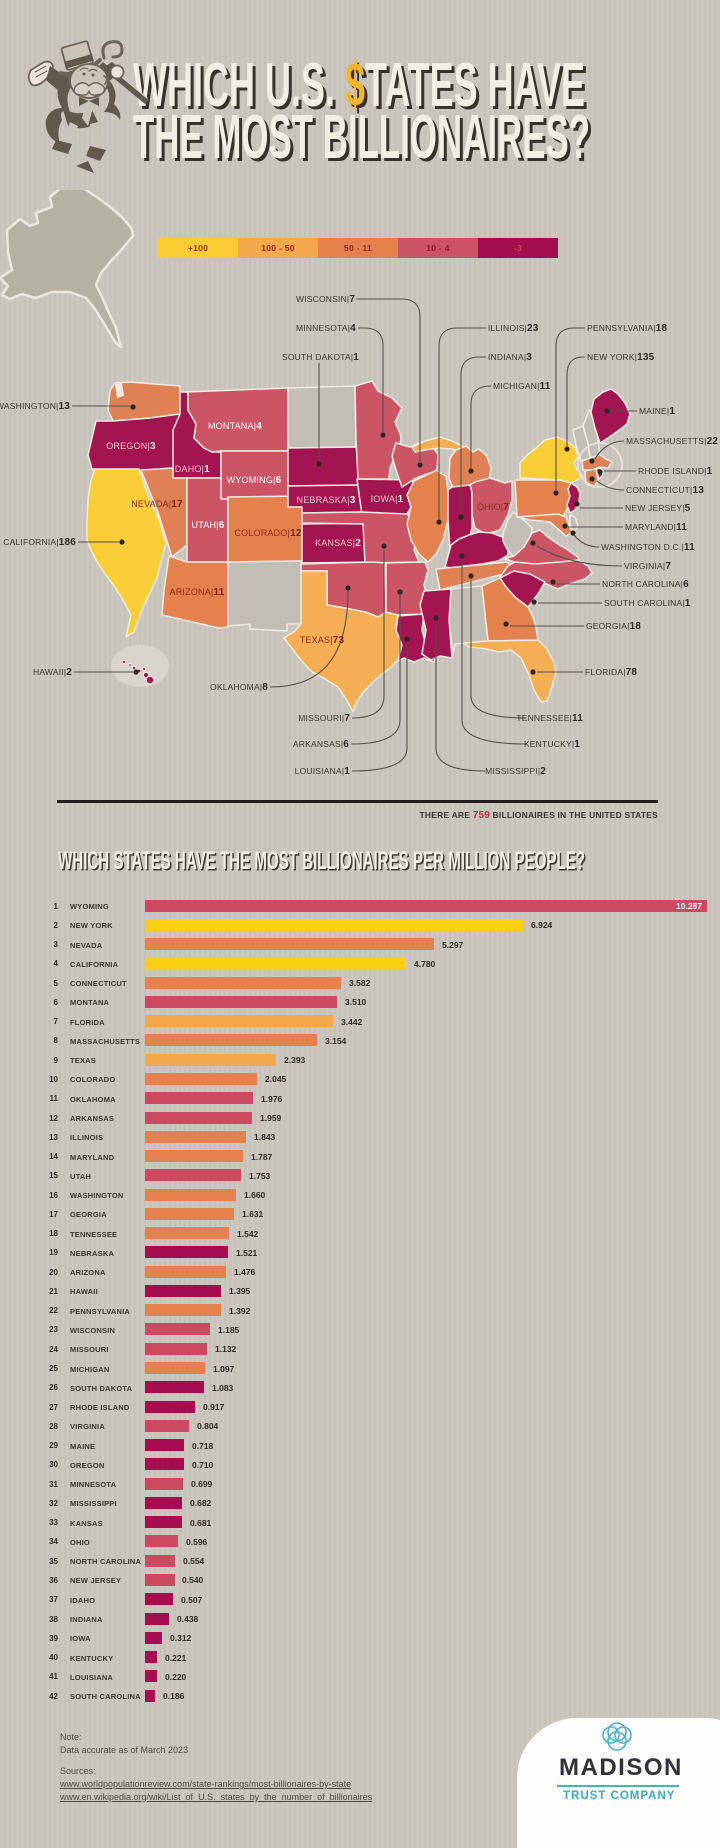 This screenshot has height=1848, width=720. I want to click on svg-text: NEBRASKA|3, so click(326, 500).